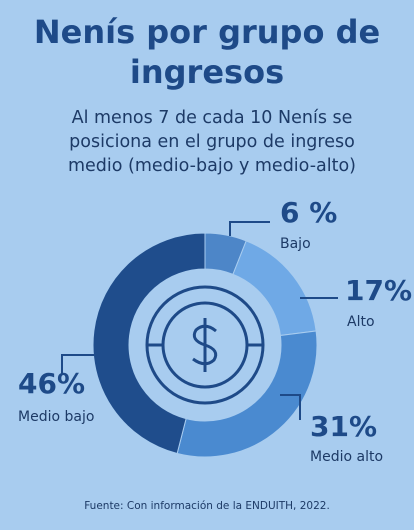 Image resolution: width=414 pixels, height=530 pixels. I want to click on category-label: Medio bajo, so click(56, 417).